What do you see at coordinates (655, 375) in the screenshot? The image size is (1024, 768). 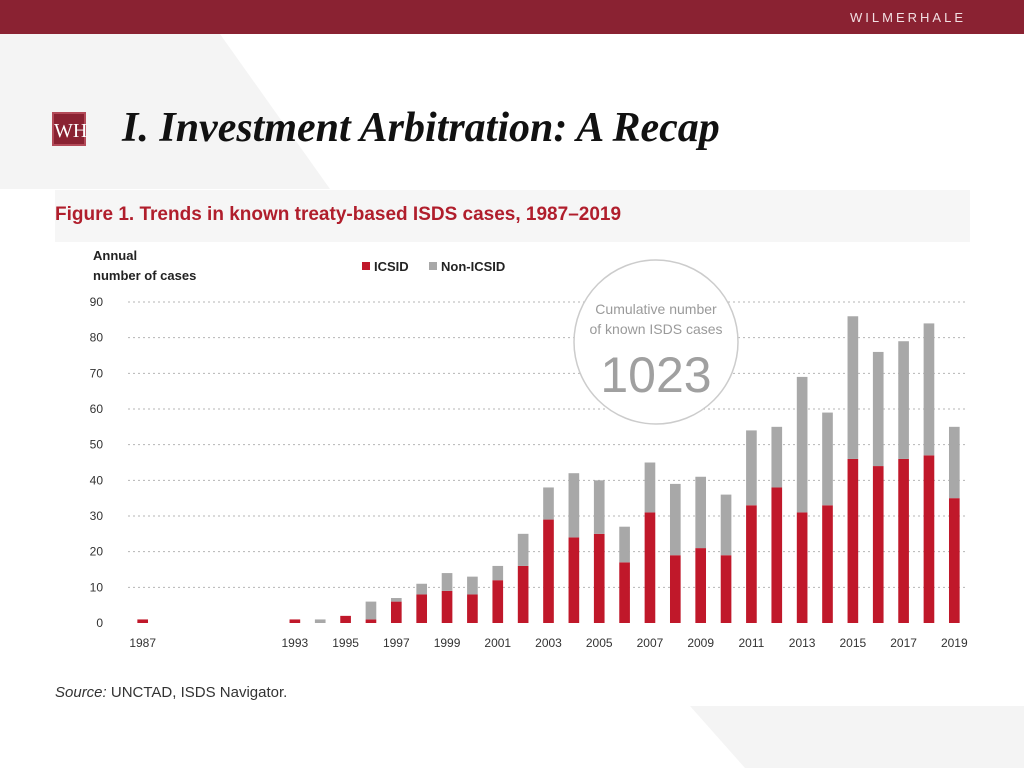 I see `annotation-value: 1023` at bounding box center [655, 375].